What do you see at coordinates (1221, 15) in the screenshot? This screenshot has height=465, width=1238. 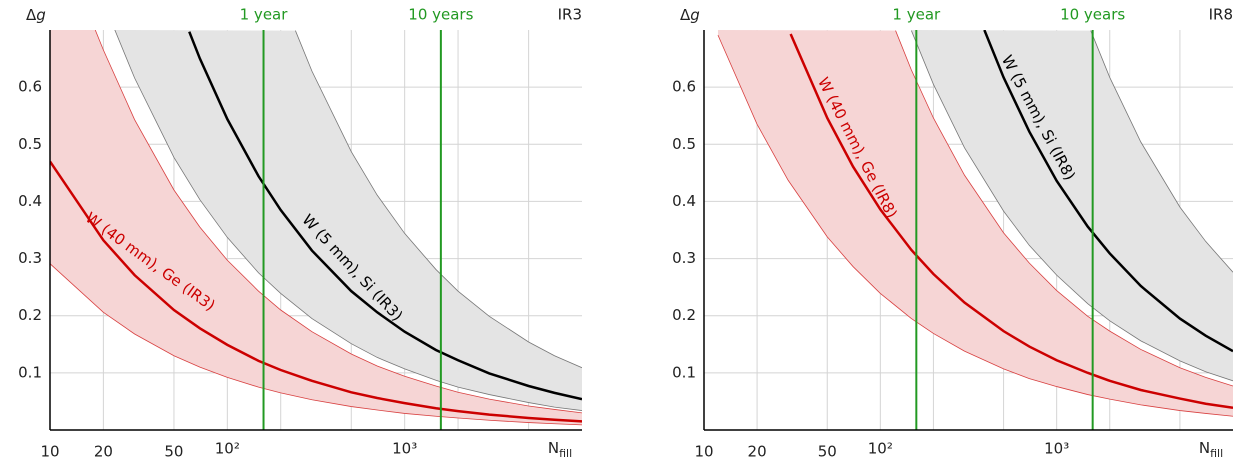 I see `chart-title: IR8` at bounding box center [1221, 15].